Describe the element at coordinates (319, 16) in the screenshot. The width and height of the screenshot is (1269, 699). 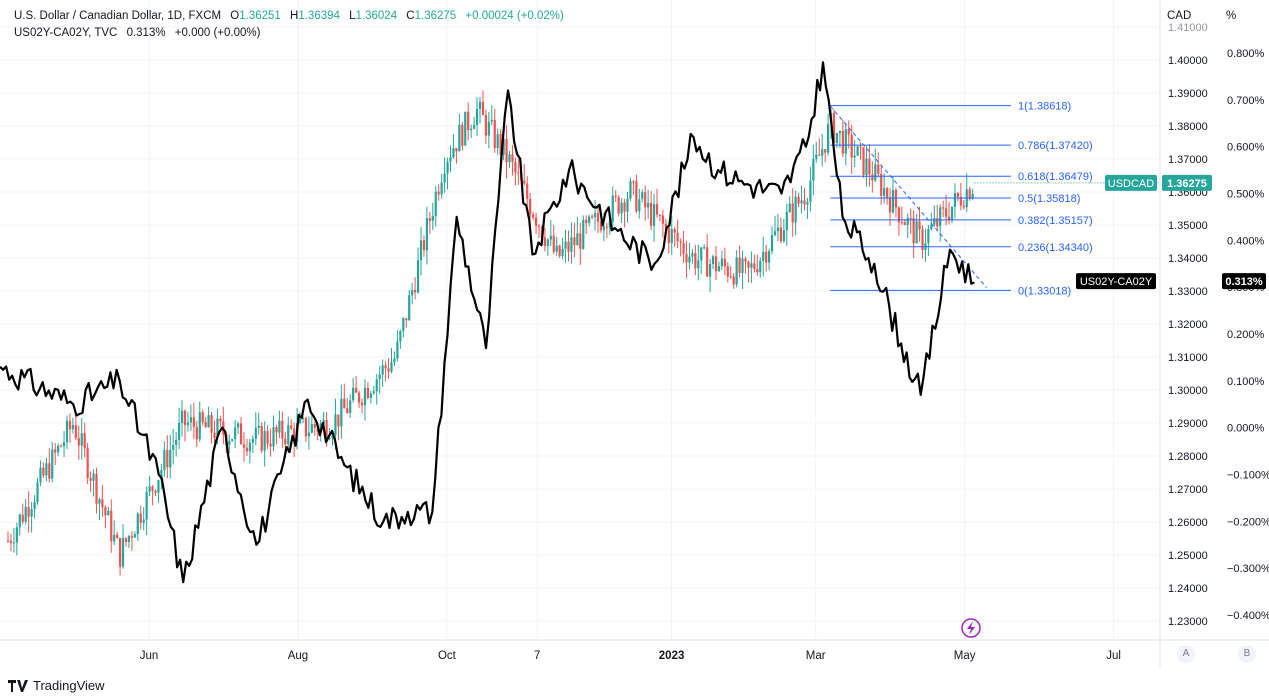
I see `high-value: 1.36394` at that location.